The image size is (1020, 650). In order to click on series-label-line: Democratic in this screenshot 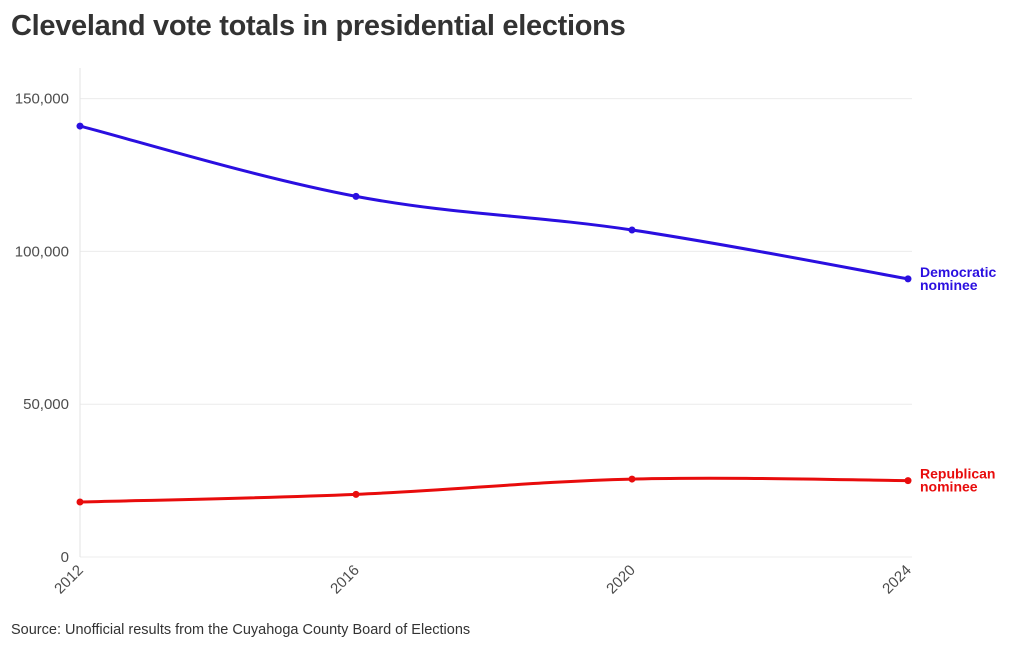, I will do `click(958, 272)`.